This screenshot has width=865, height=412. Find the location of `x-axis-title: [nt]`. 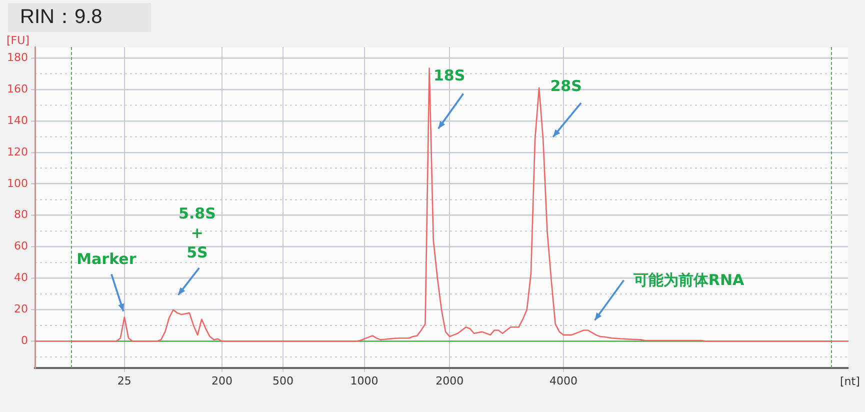

x-axis-title: [nt] is located at coordinates (850, 381).